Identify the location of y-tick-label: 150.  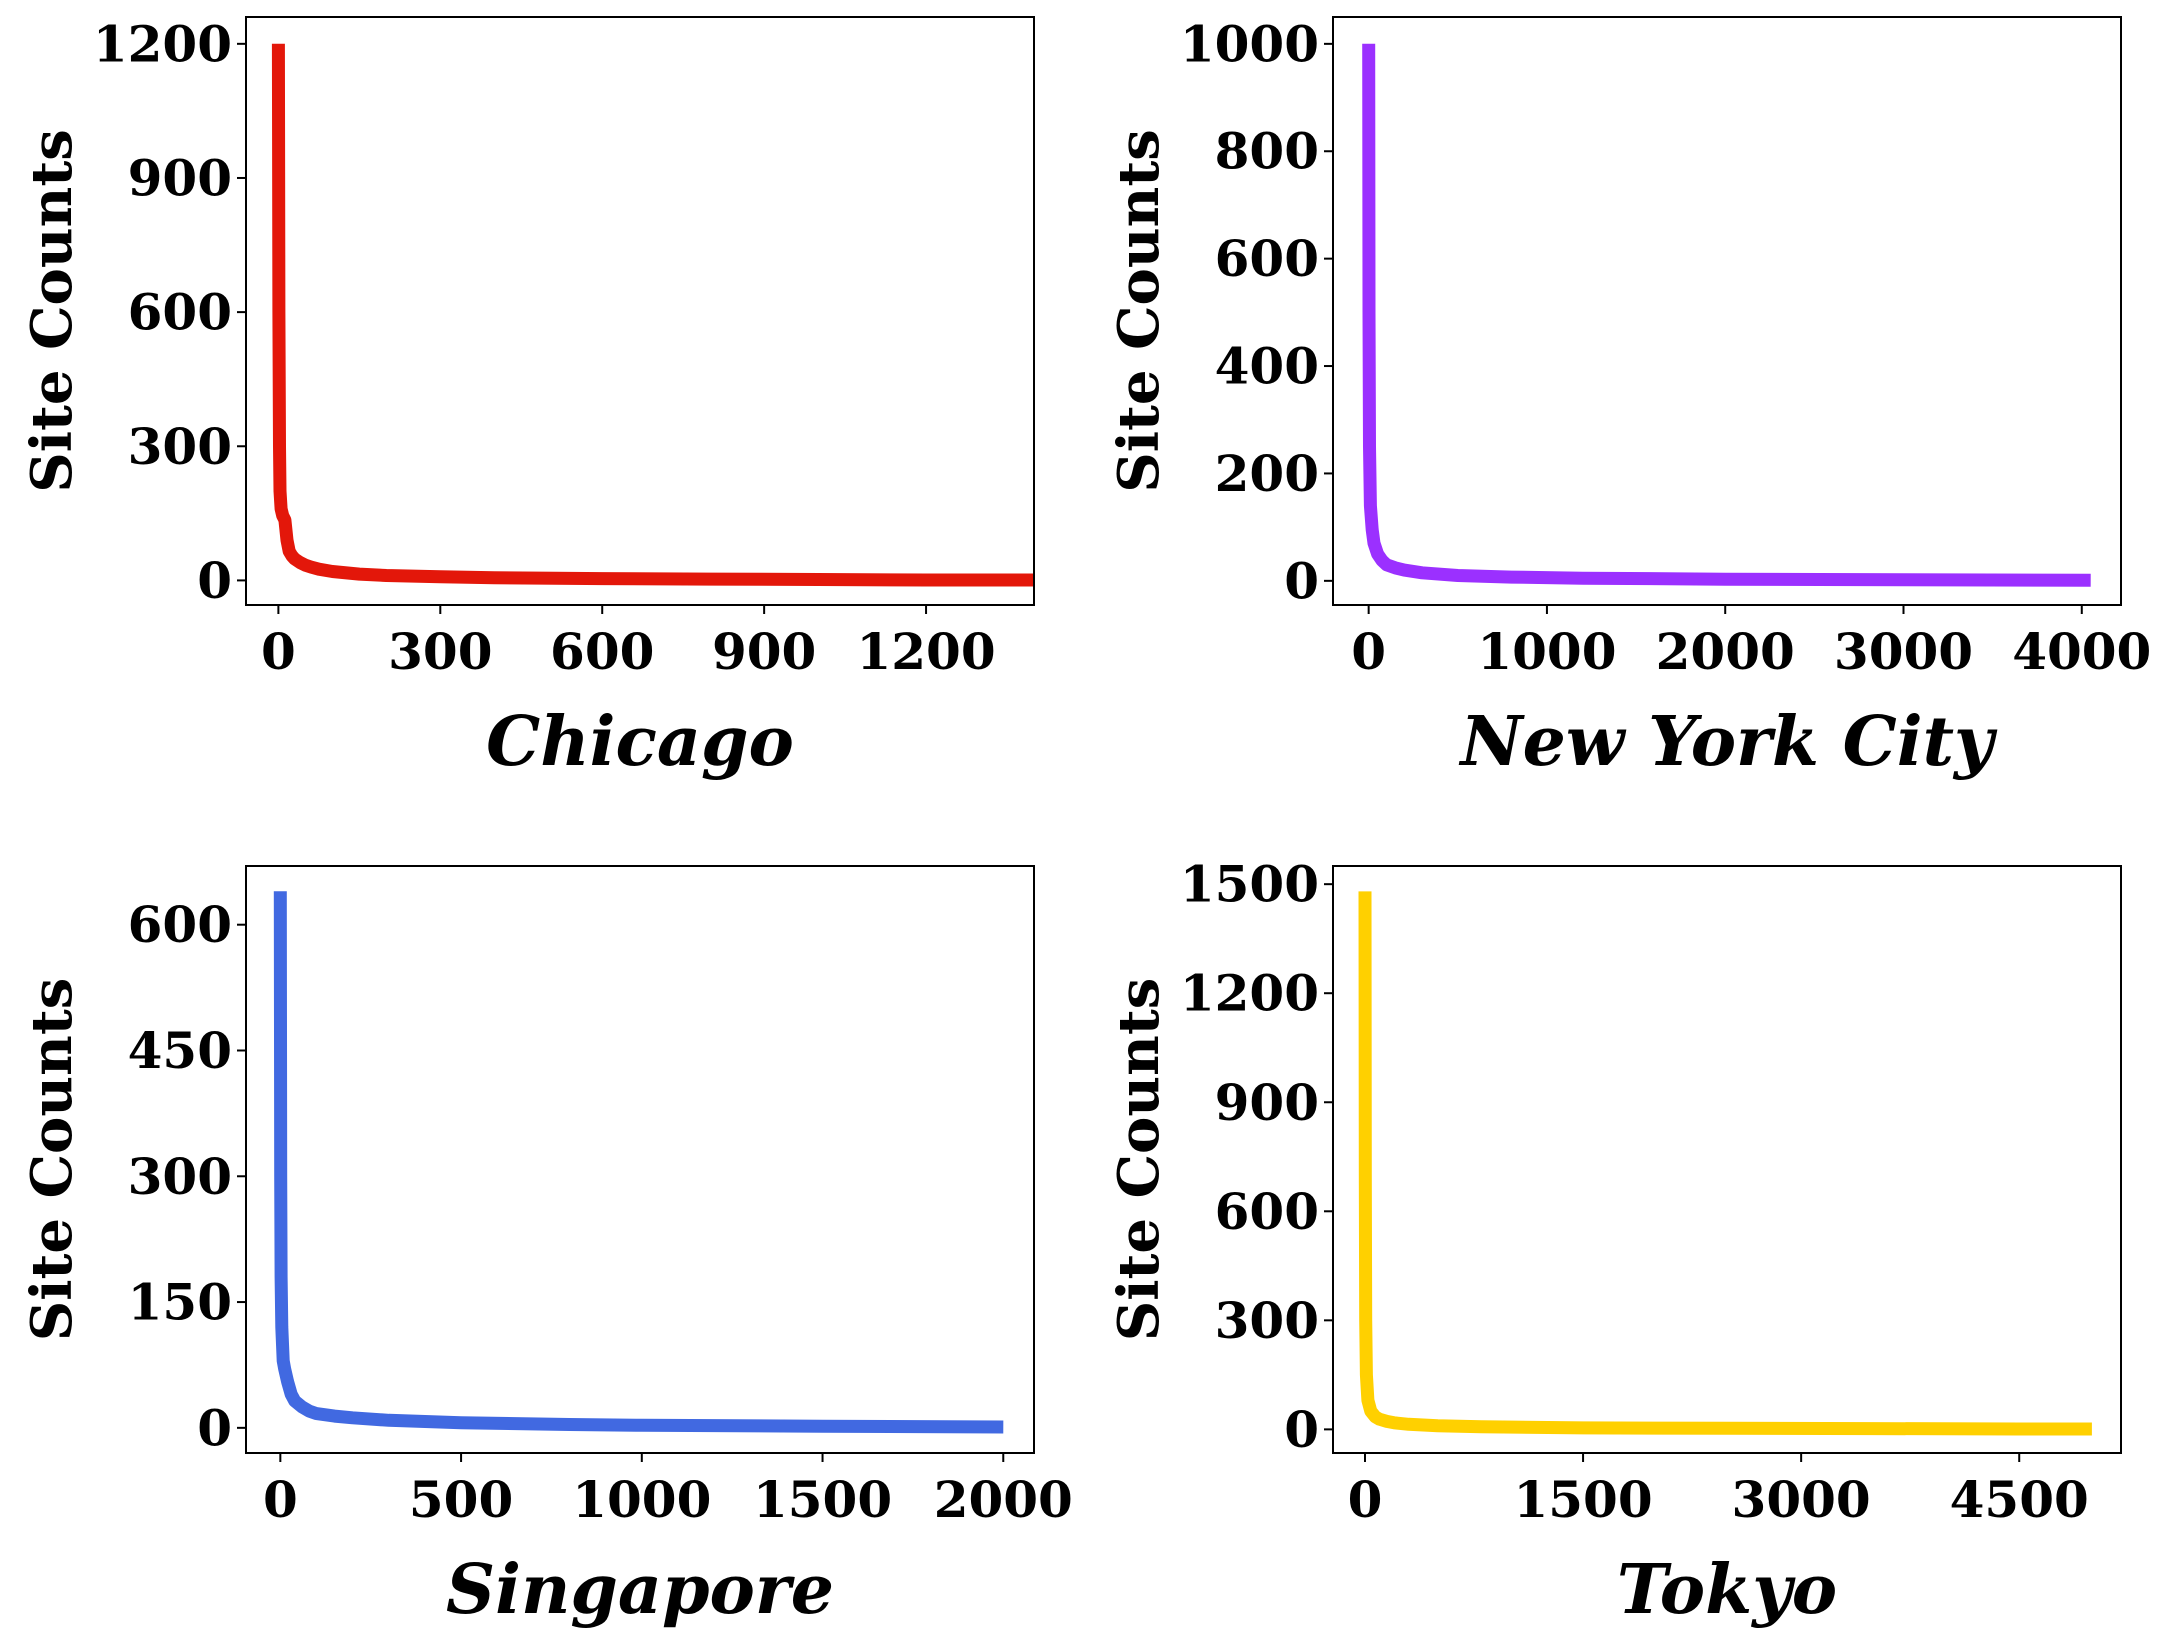
(180, 1302).